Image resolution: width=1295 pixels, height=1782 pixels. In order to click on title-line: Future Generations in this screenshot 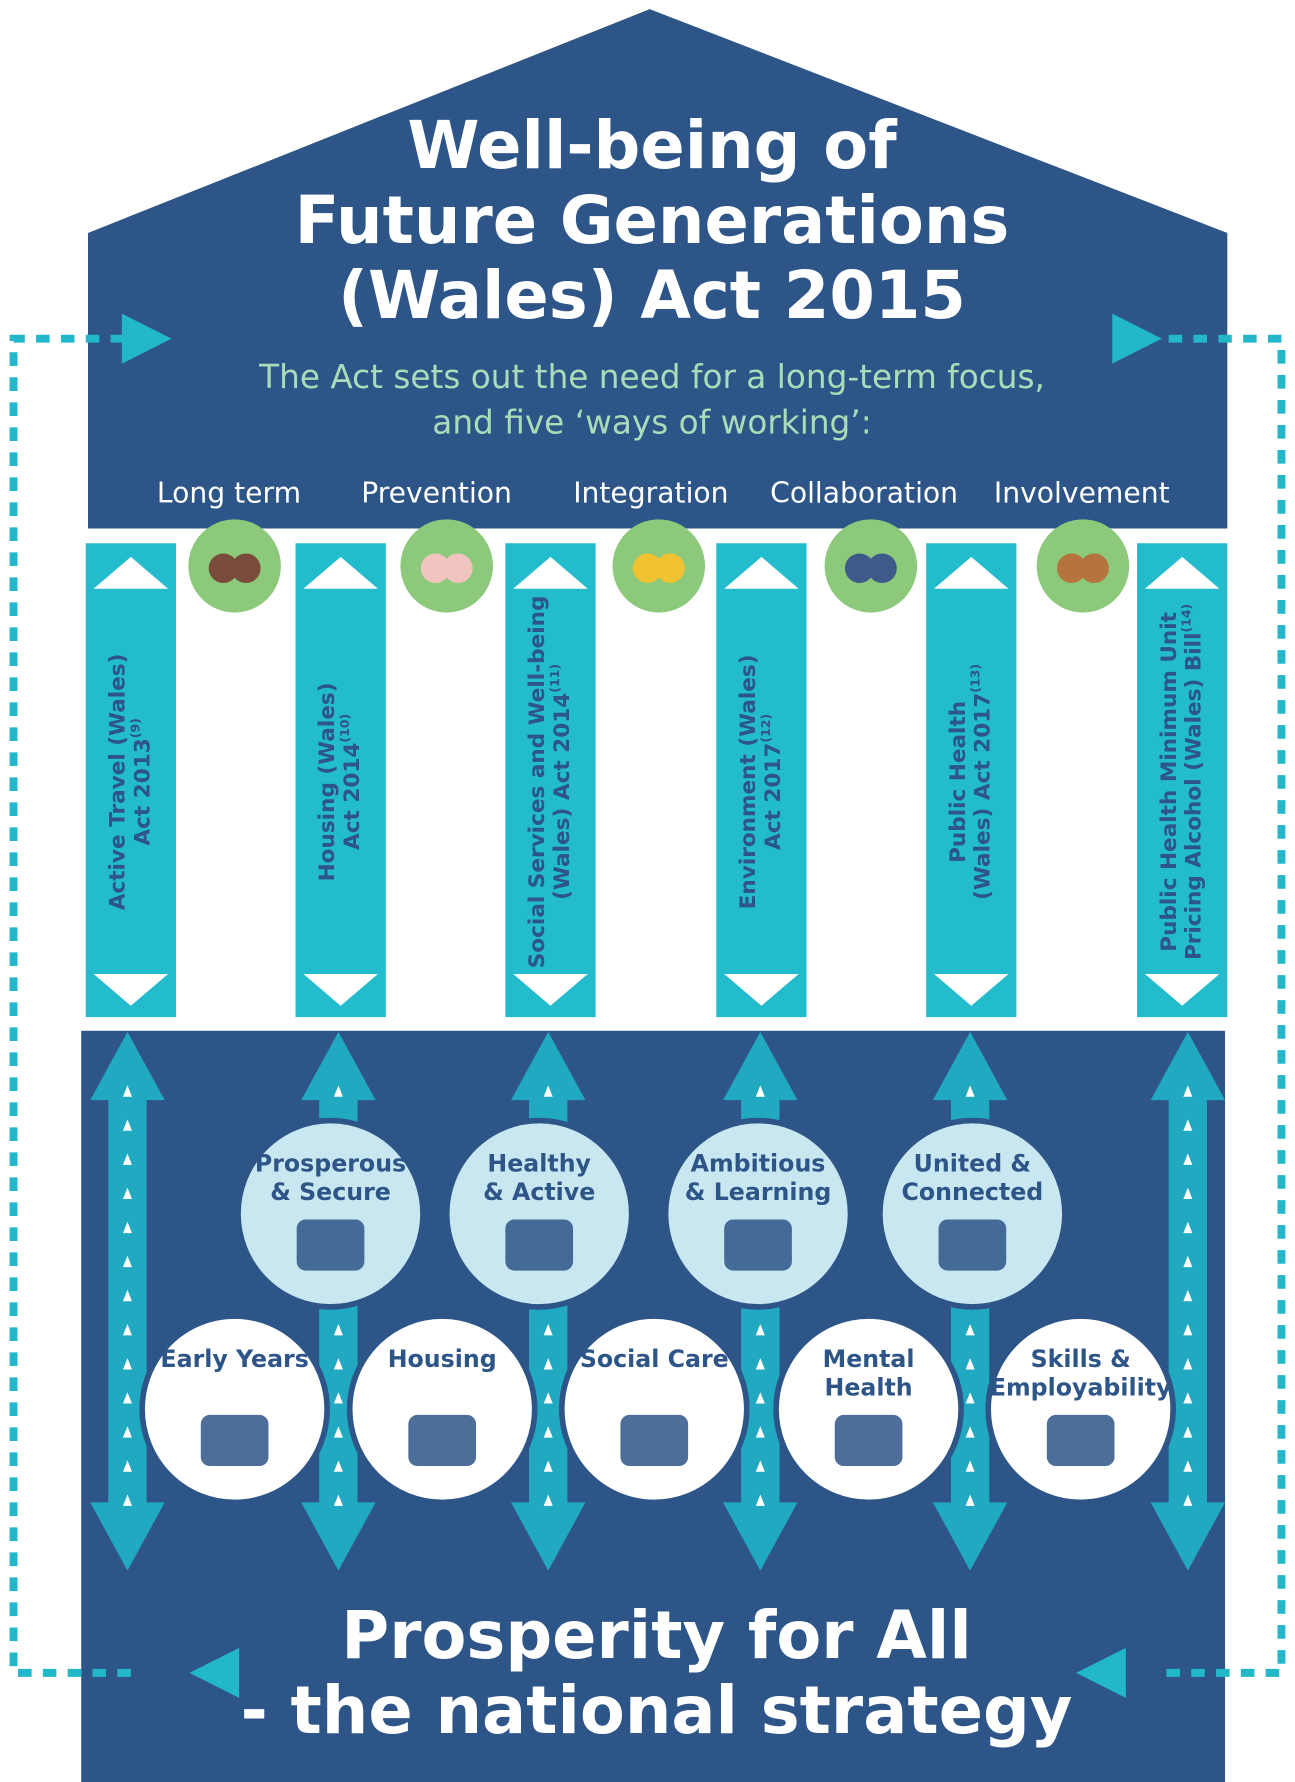, I will do `click(652, 221)`.